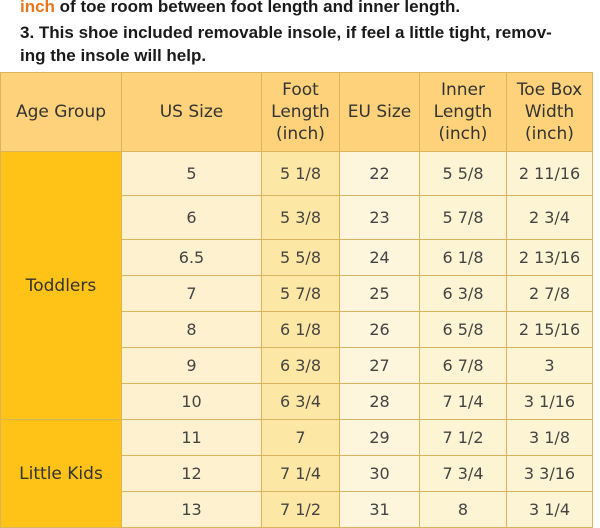 Image resolution: width=600 pixels, height=528 pixels. I want to click on group-toddlers: Toddlers, so click(61, 285).